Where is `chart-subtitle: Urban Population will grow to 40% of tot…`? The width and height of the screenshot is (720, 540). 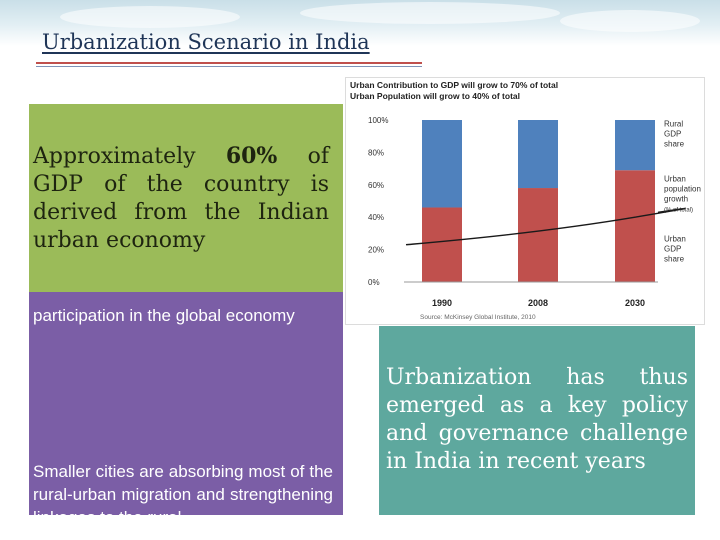 chart-subtitle: Urban Population will grow to 40% of tot… is located at coordinates (435, 96).